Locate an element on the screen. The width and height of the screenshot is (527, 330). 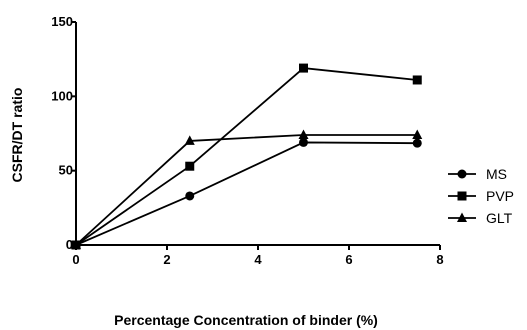
y-tick-label: 150 is located at coordinates (62, 21).